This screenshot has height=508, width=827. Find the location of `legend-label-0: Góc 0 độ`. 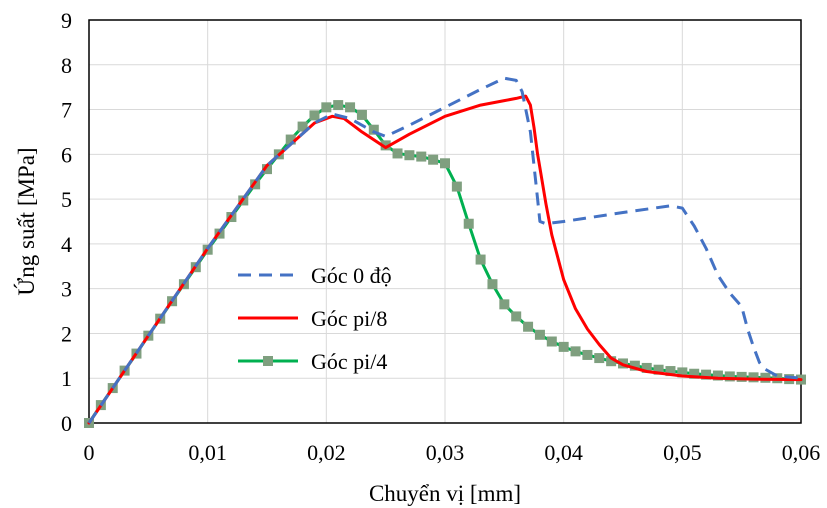

legend-label-0: Góc 0 độ is located at coordinates (351, 275).